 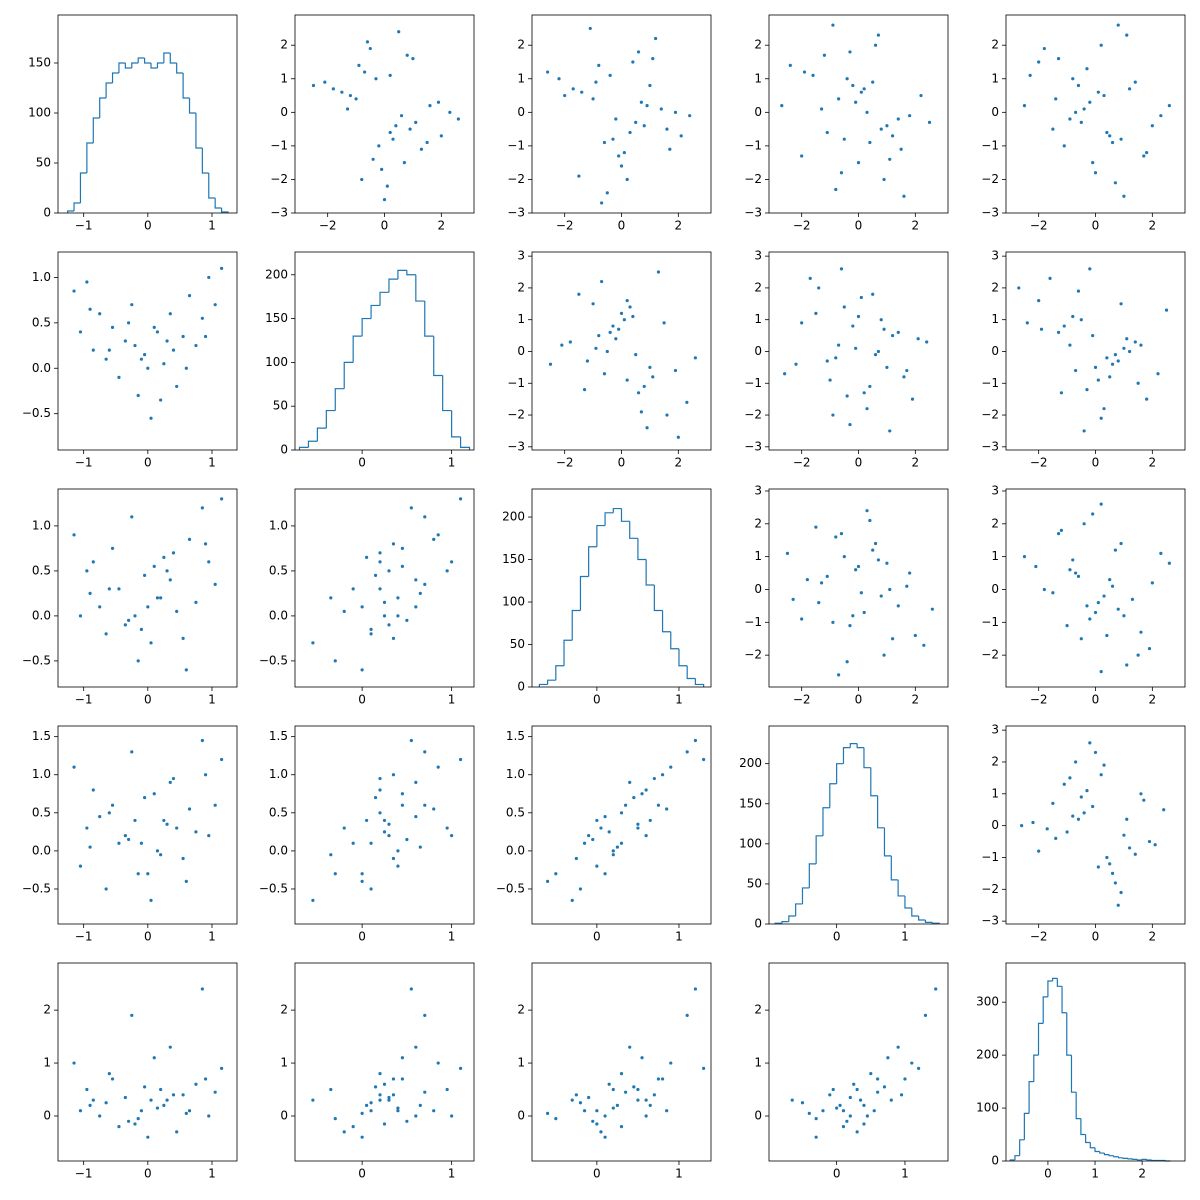 I want to click on y-tick-label: 2, so click(x=521, y=45).